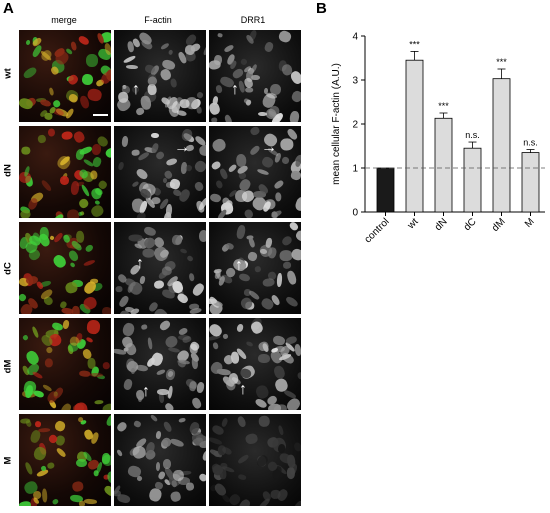 The width and height of the screenshot is (550, 513). Describe the element at coordinates (255, 172) in the screenshot. I see `micrograph-dn-drr1: →` at that location.